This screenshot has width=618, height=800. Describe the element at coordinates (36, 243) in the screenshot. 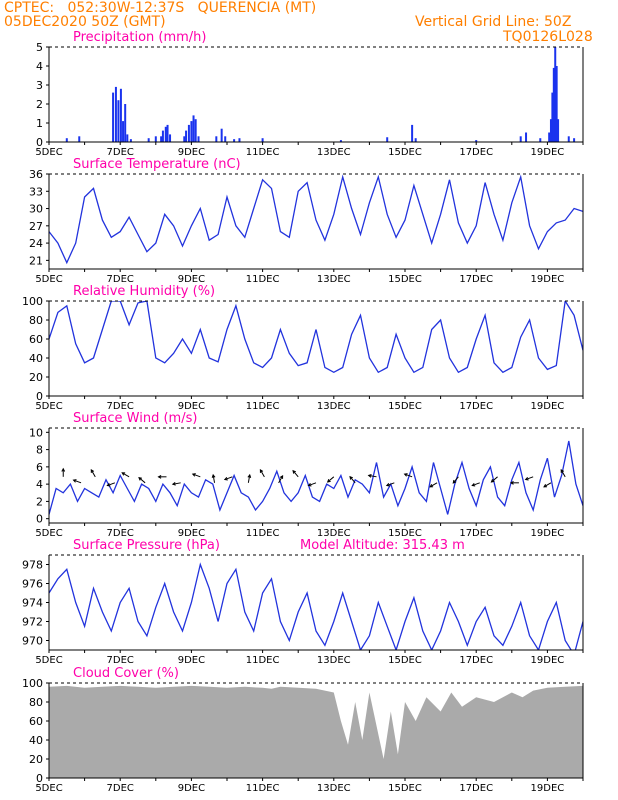

I see `temp-ytick-label: 24` at that location.